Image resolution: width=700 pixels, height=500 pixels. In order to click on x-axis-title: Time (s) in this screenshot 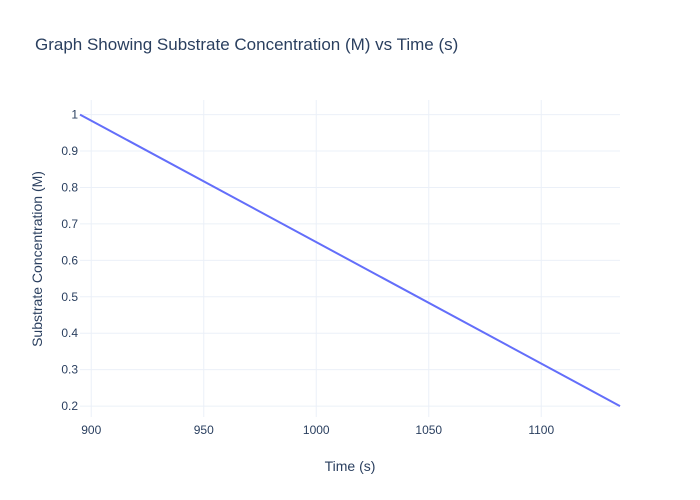, I will do `click(350, 466)`.